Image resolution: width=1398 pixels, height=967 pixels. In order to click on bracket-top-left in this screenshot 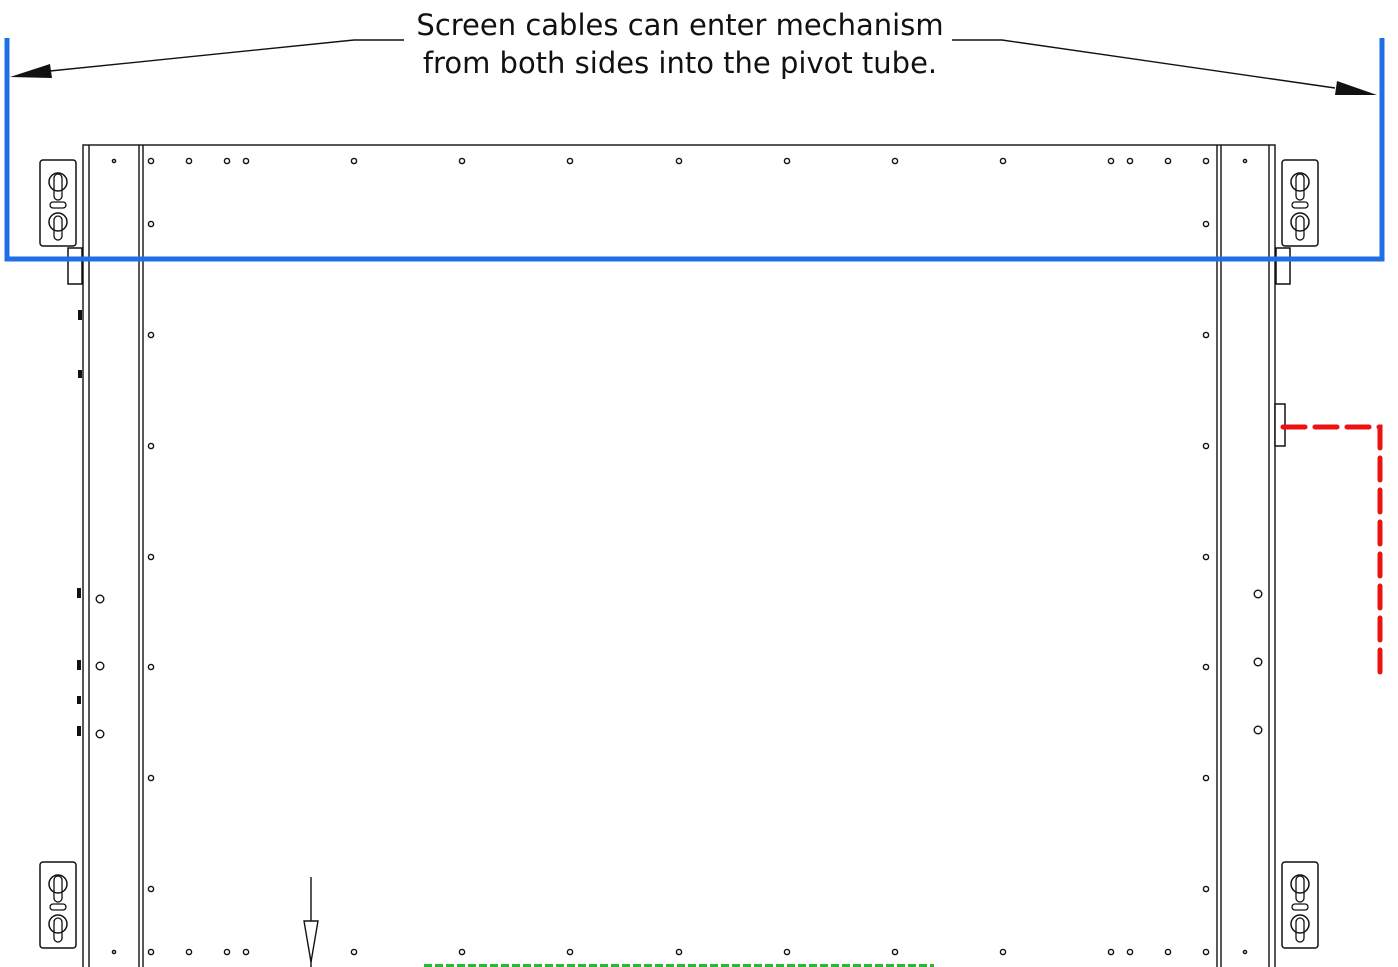, I will do `click(61, 222)`.